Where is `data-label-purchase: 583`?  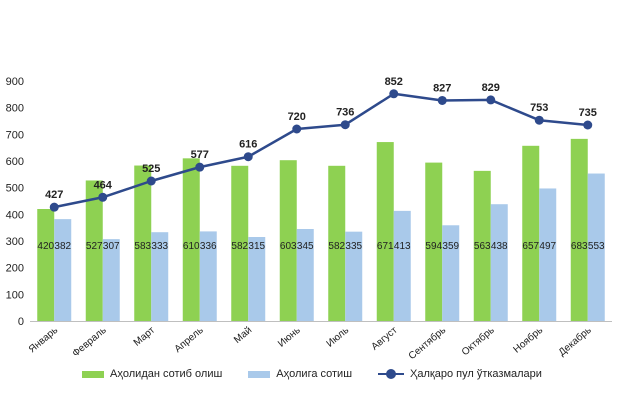
data-label-purchase: 583 is located at coordinates (142, 246).